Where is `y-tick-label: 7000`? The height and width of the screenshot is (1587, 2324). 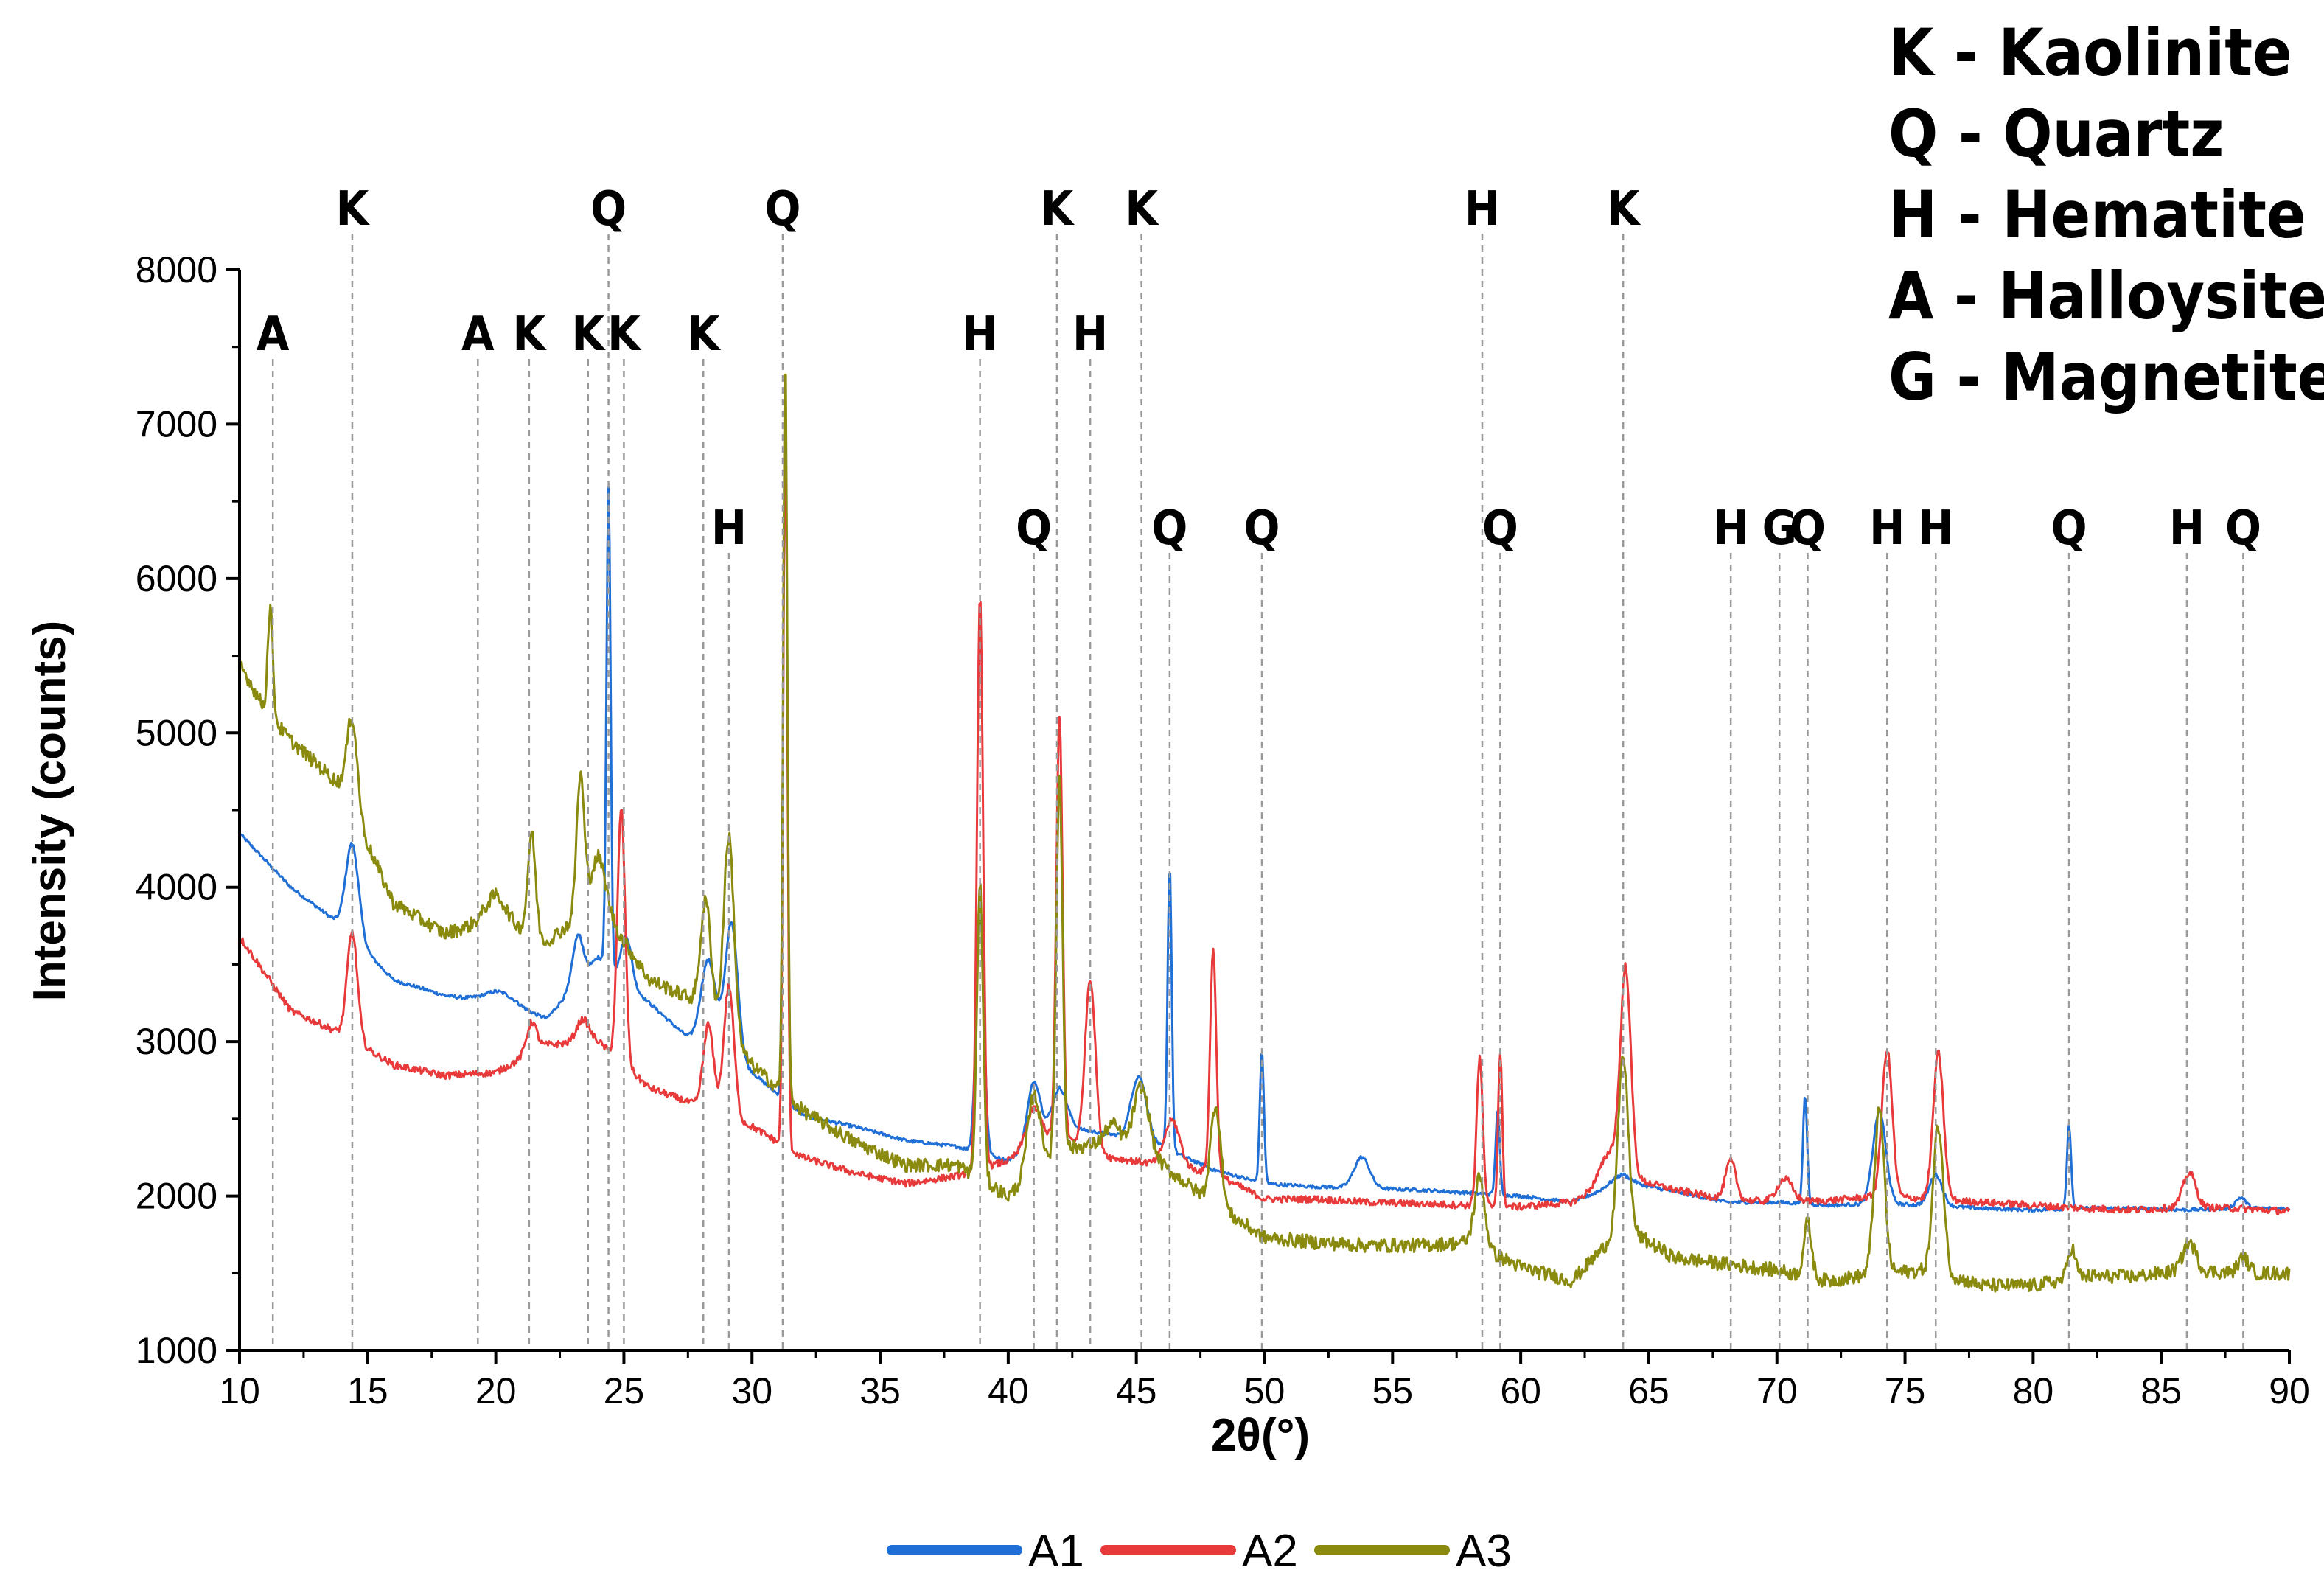
y-tick-label: 7000 is located at coordinates (176, 423).